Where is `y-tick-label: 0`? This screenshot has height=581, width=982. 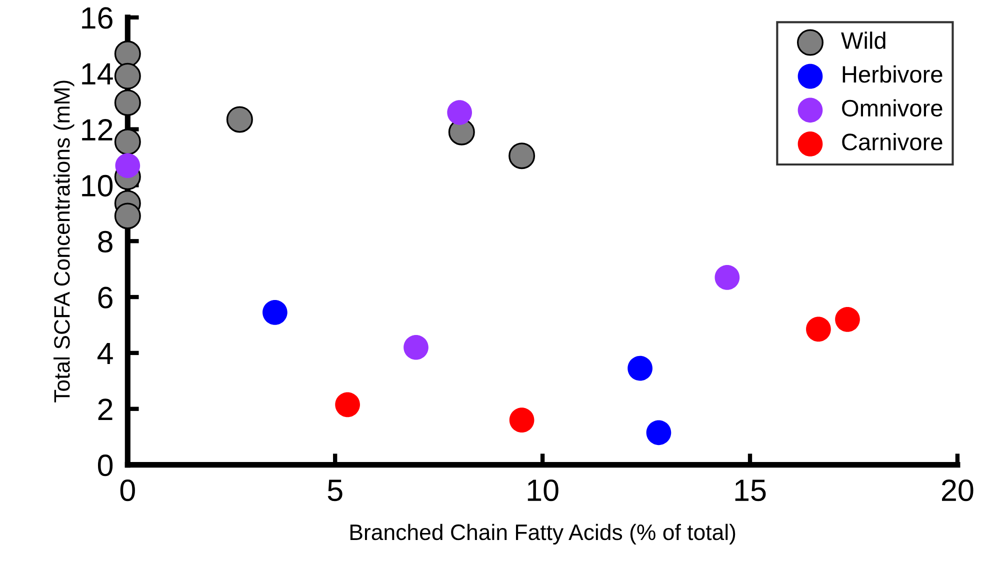
y-tick-label: 0 is located at coordinates (105, 465).